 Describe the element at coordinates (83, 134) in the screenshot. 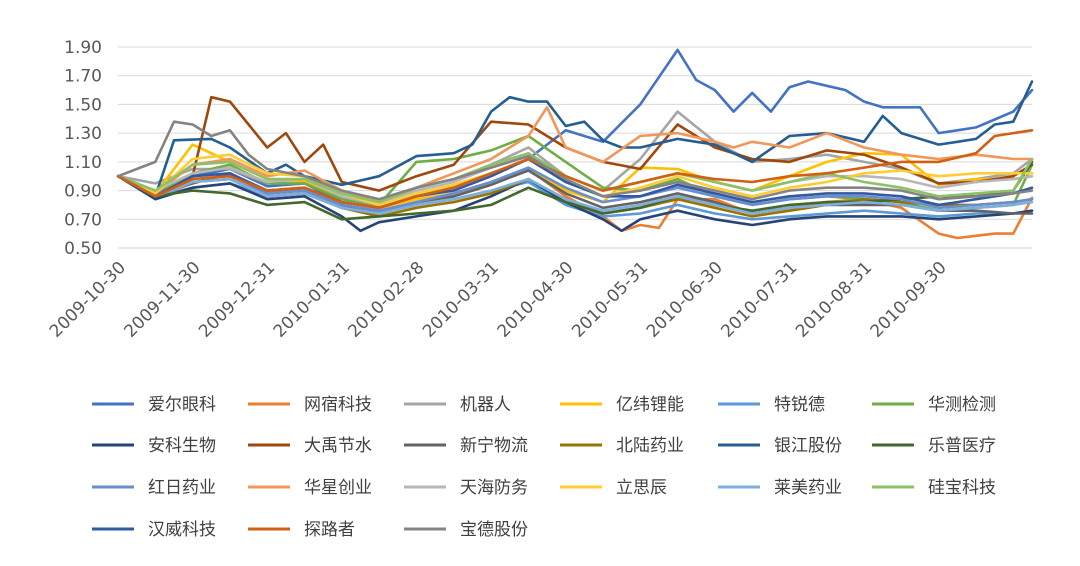

I see `y-tick-label: 1.30` at that location.